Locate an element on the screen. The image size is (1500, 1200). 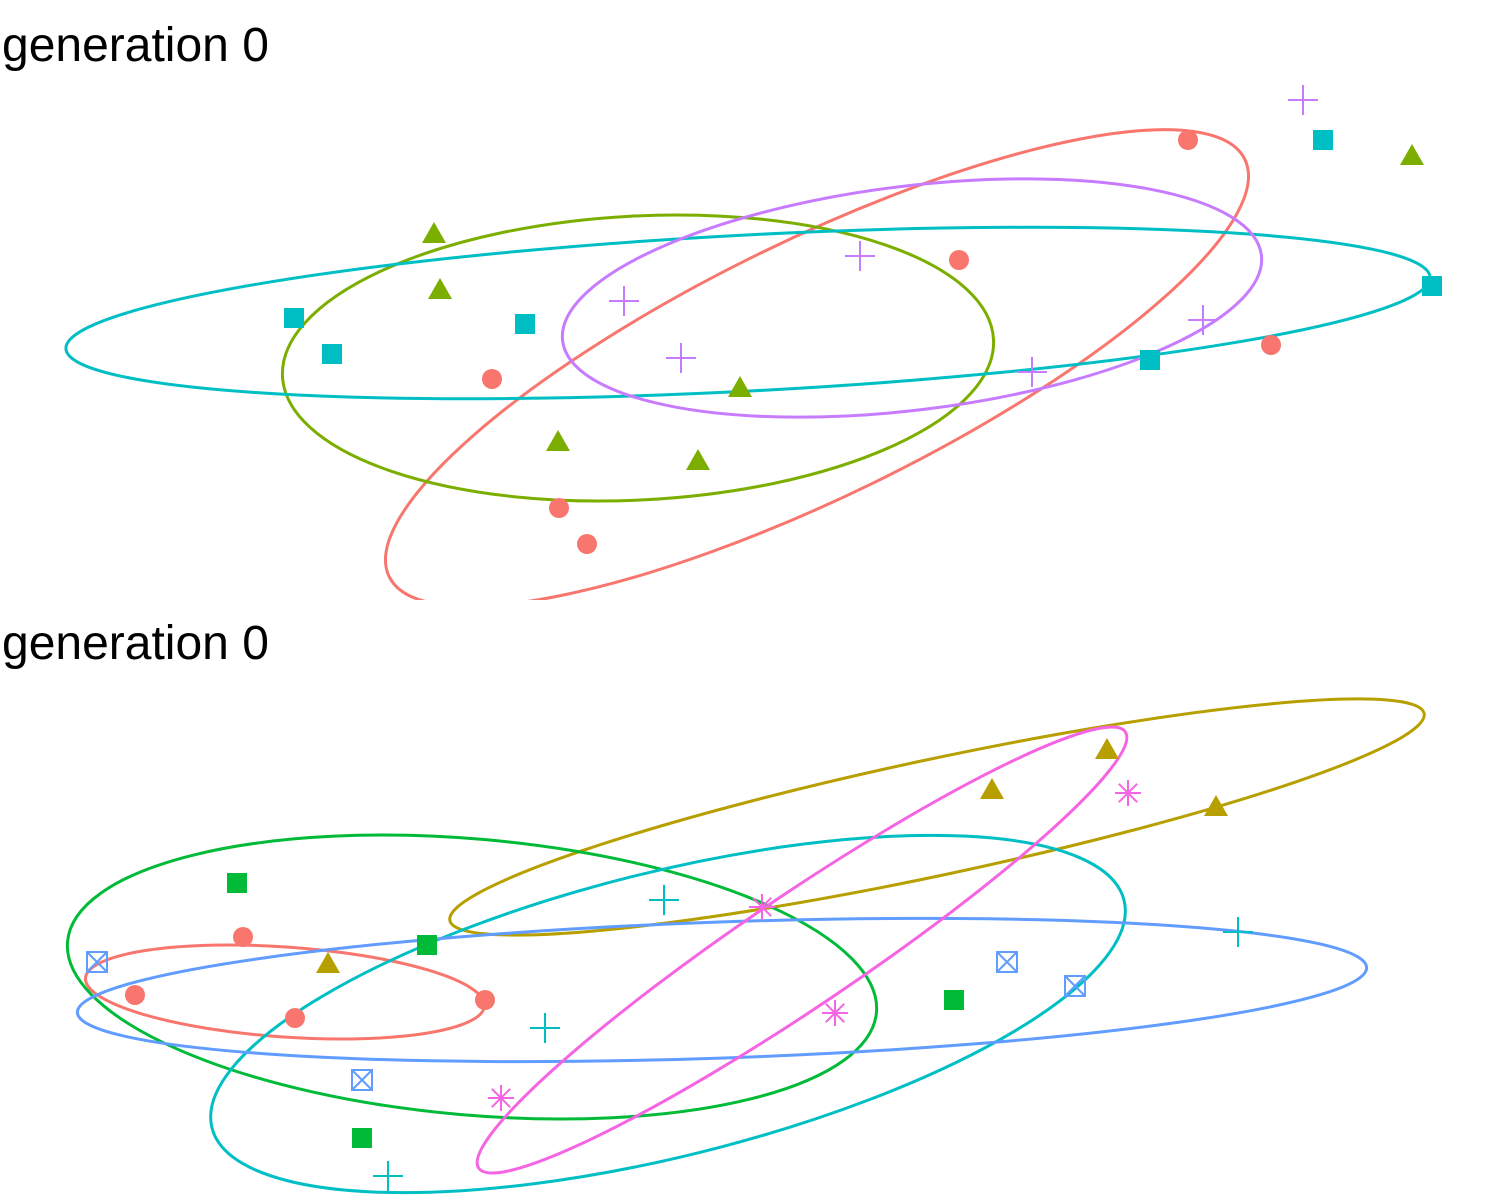
chart-title-bottom: generation 0 is located at coordinates (135, 643).